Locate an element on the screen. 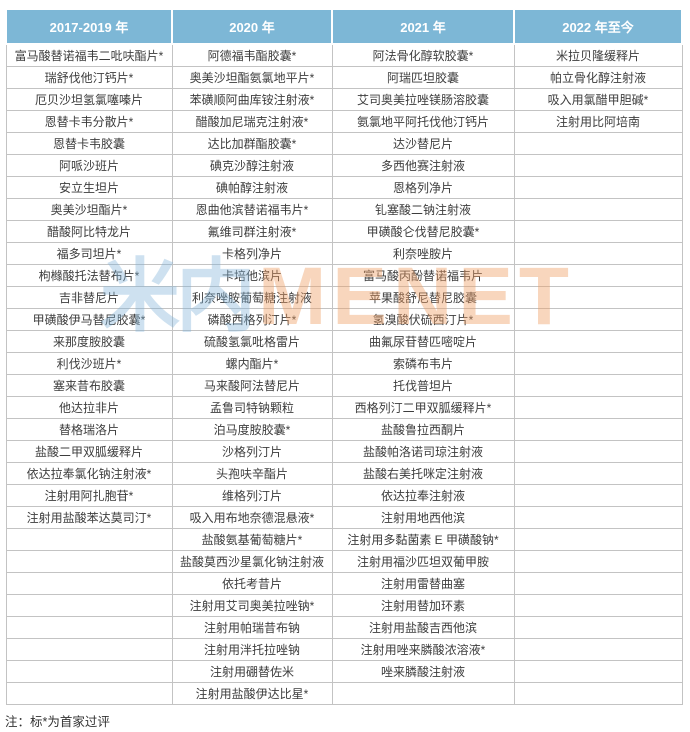 Image resolution: width=690 pixels, height=732 pixels. table-row: 他达拉非片 孟鲁司特钠颗粒 西格列汀二甲双胍缓释片* is located at coordinates (344, 407).